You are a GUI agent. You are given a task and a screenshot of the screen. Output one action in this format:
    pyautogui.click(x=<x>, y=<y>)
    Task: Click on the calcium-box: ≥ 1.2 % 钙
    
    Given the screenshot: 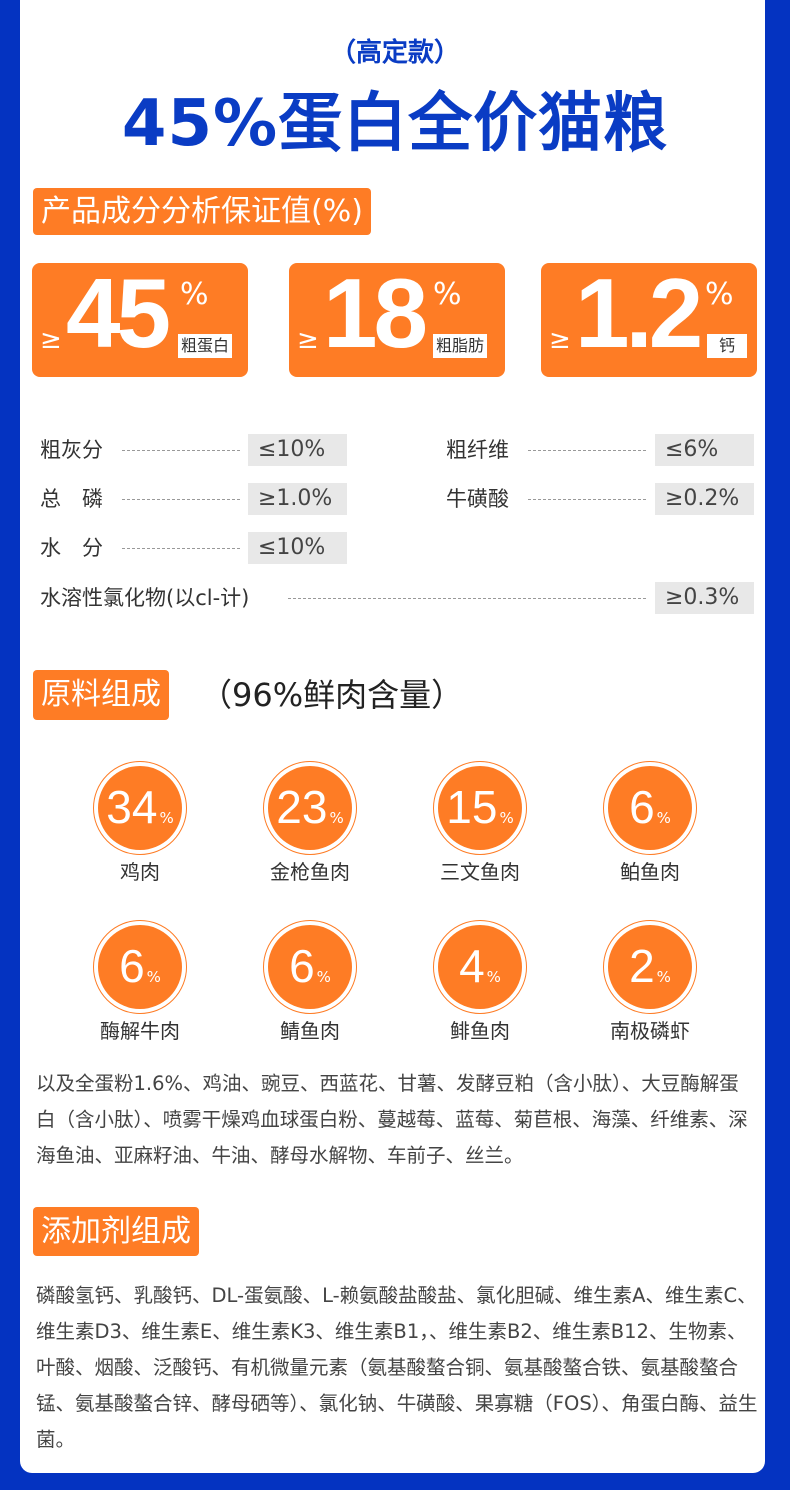 What is the action you would take?
    pyautogui.click(x=649, y=317)
    